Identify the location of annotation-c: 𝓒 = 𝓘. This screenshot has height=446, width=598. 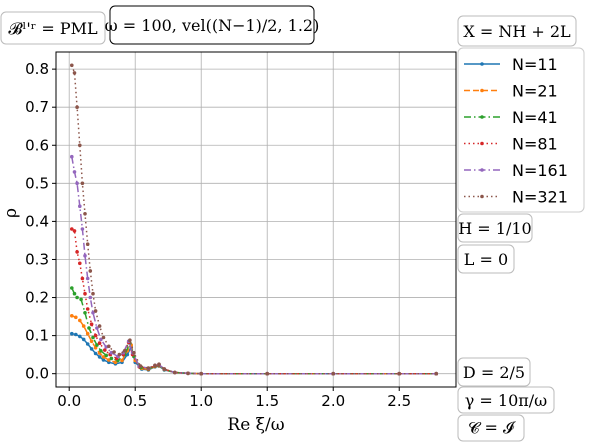
(491, 428).